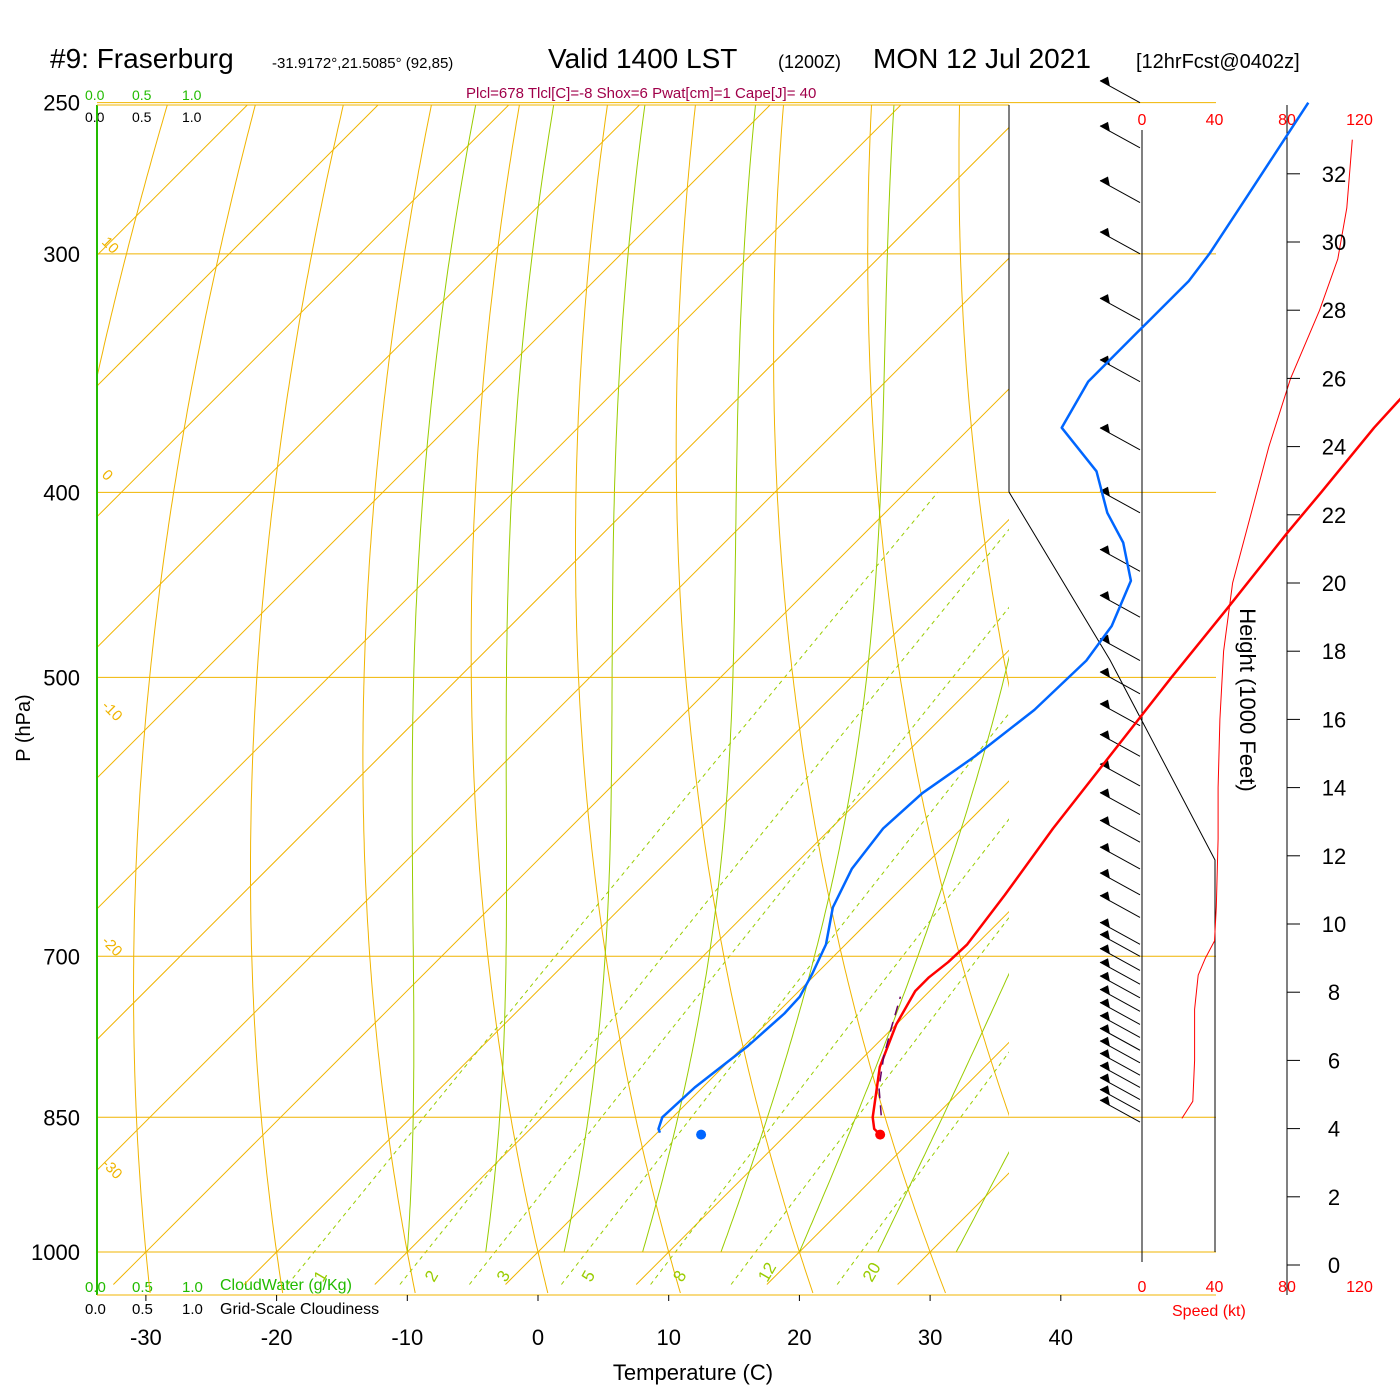 The image size is (1400, 1400). What do you see at coordinates (95, 117) in the screenshot?
I see `cloudiness-tick-top-0: 0.0` at bounding box center [95, 117].